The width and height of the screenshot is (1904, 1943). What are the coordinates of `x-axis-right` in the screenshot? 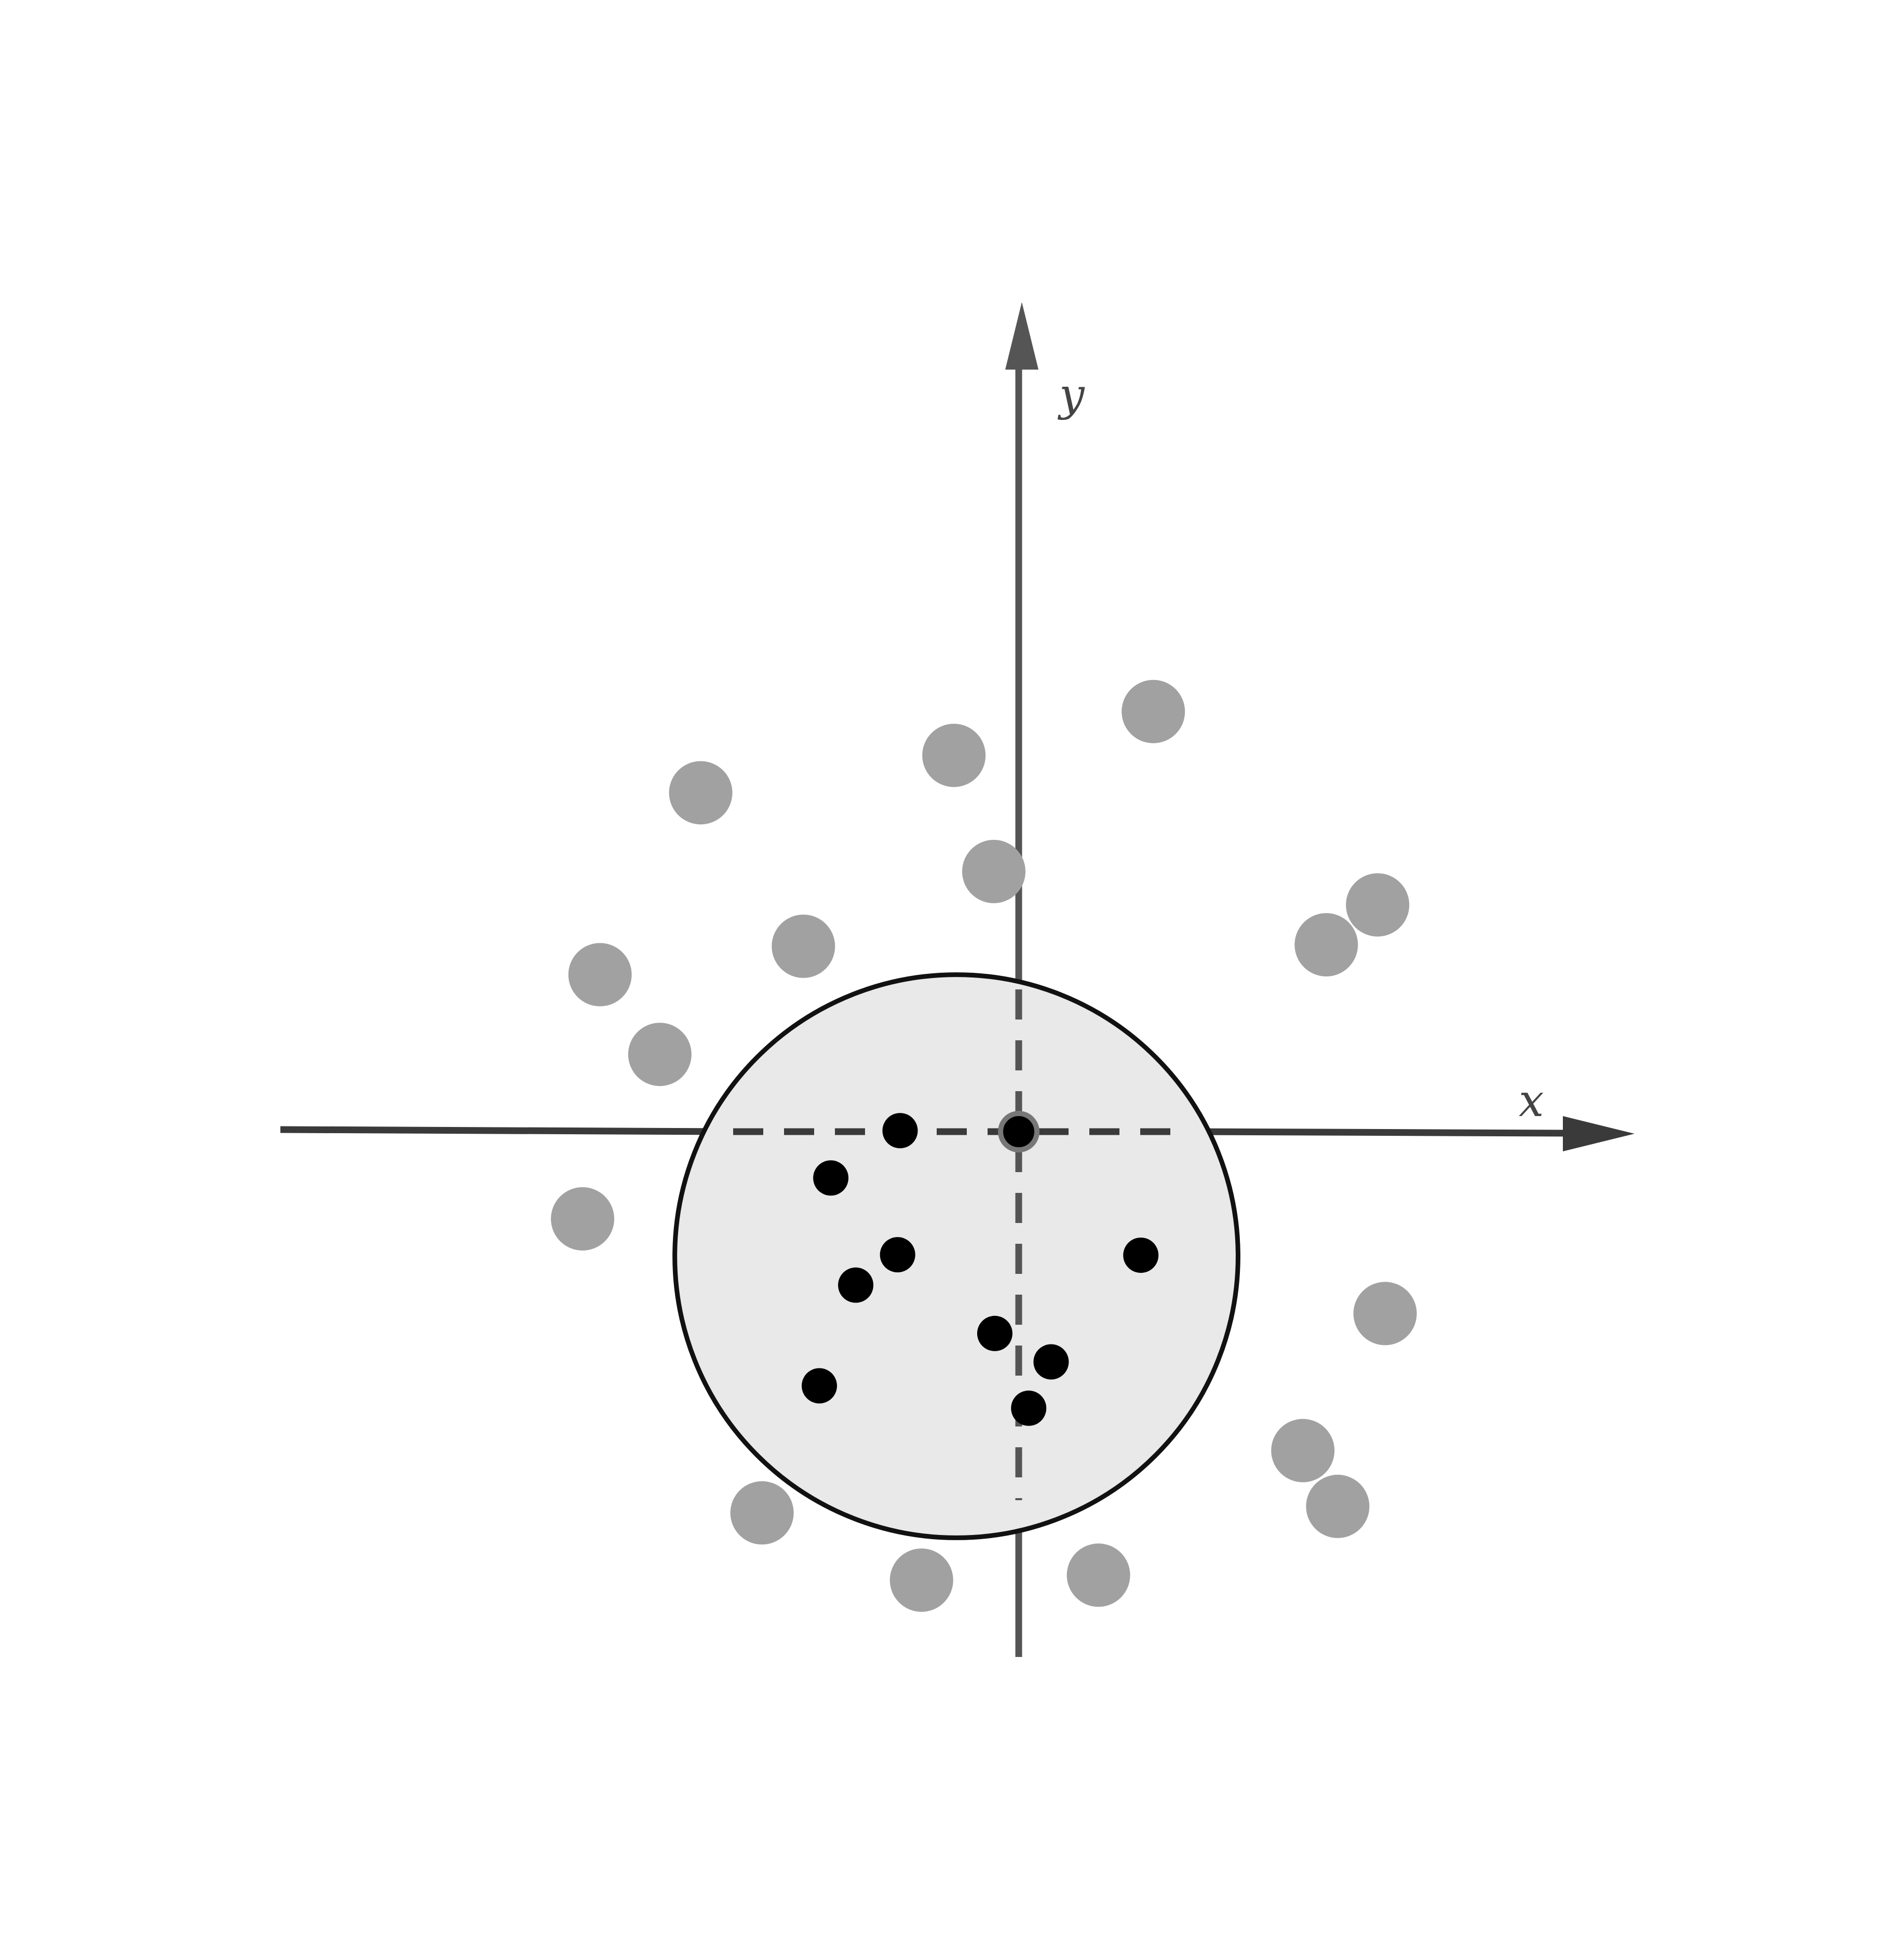 It's located at (1378, 1132).